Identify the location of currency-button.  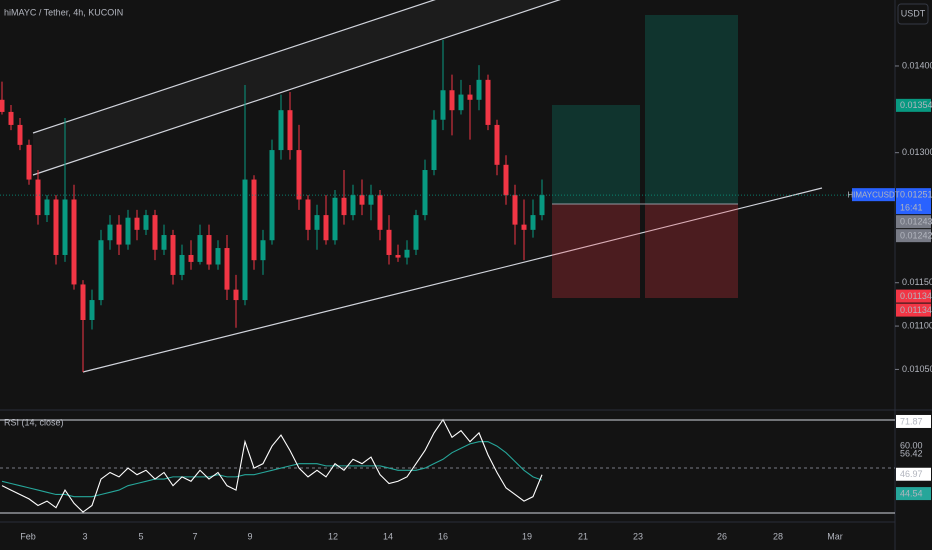
(913, 14).